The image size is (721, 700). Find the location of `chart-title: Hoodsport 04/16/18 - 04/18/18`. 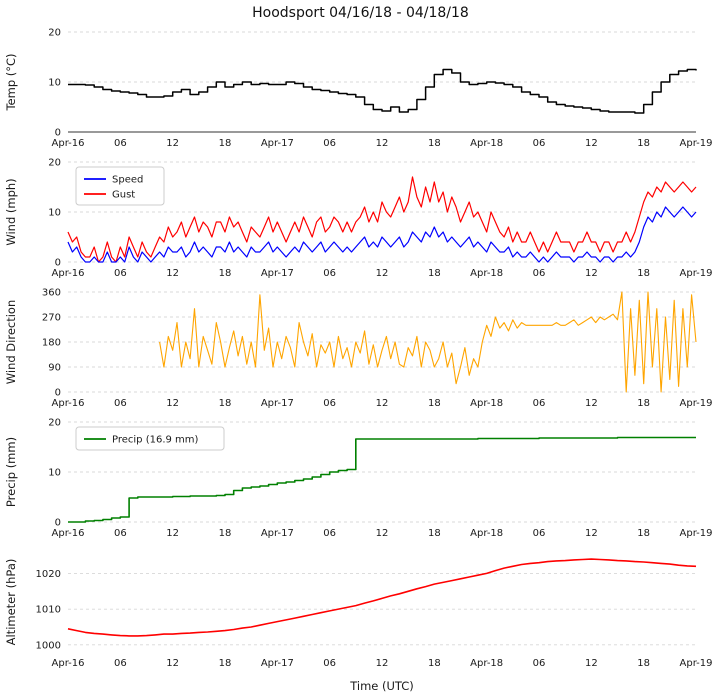

chart-title: Hoodsport 04/16/18 - 04/18/18 is located at coordinates (360, 13).